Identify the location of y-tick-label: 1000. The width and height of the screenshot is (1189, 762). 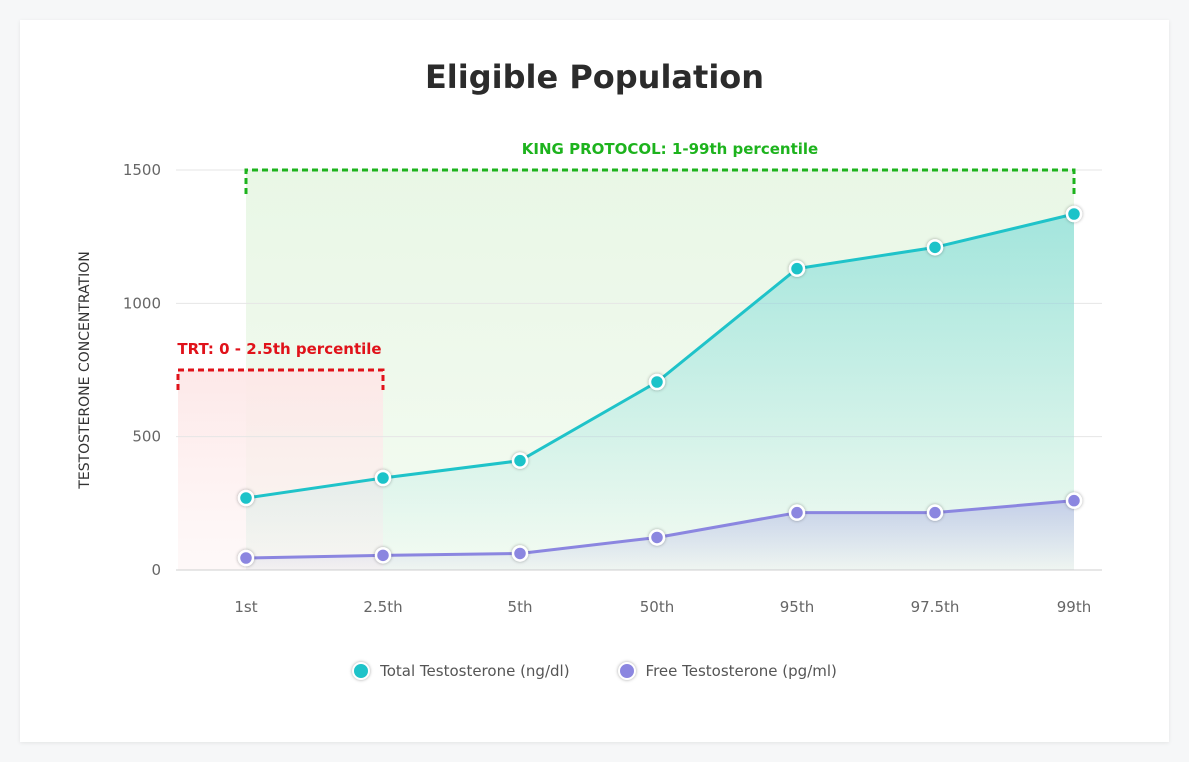
(142, 303).